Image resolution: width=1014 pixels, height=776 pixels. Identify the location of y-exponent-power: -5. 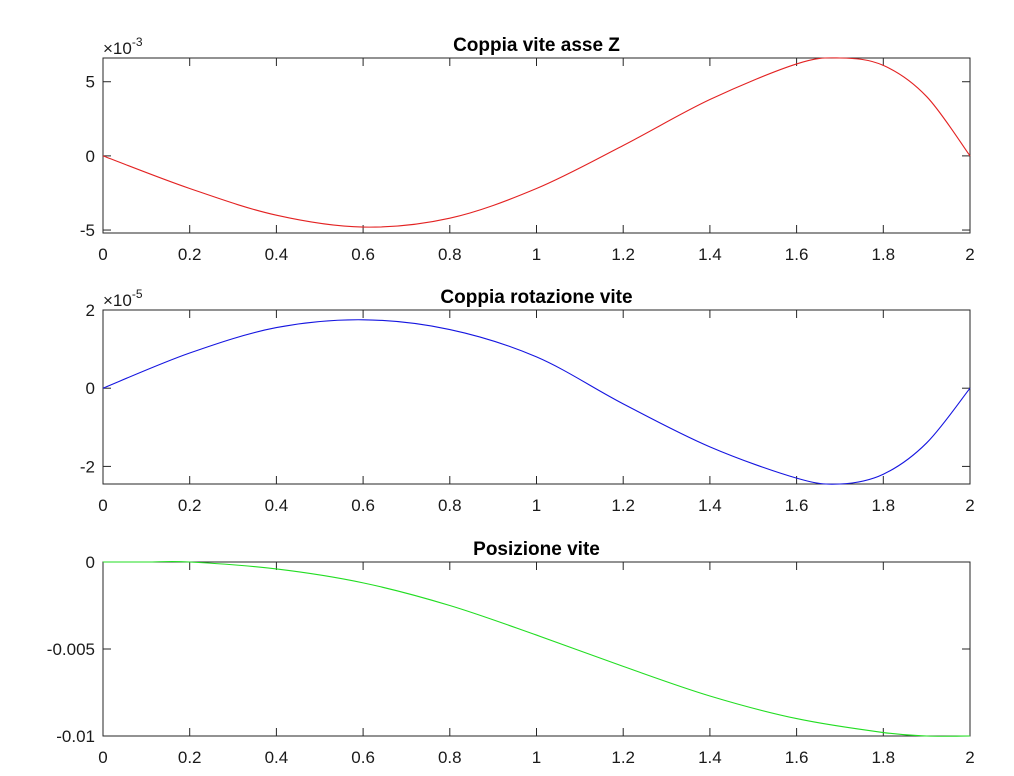
(137, 294).